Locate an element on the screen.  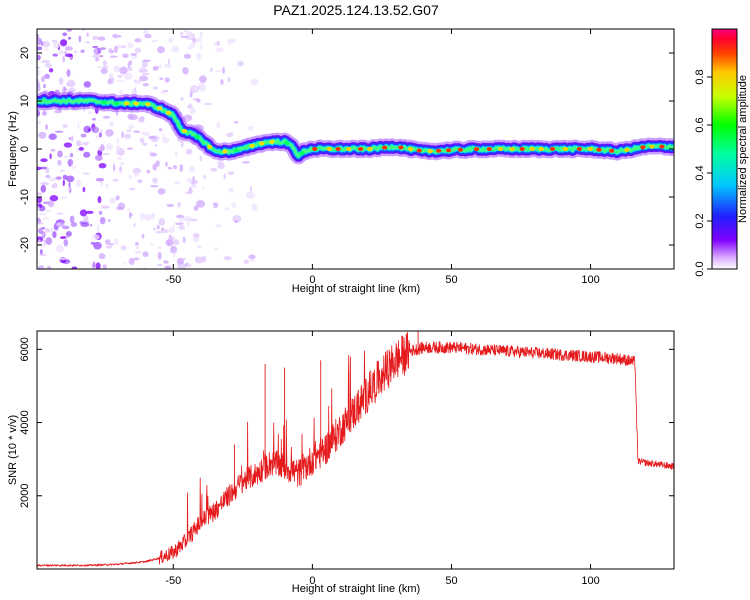
colorbar-label: Normalized spectral amplitude is located at coordinates (743, 149).